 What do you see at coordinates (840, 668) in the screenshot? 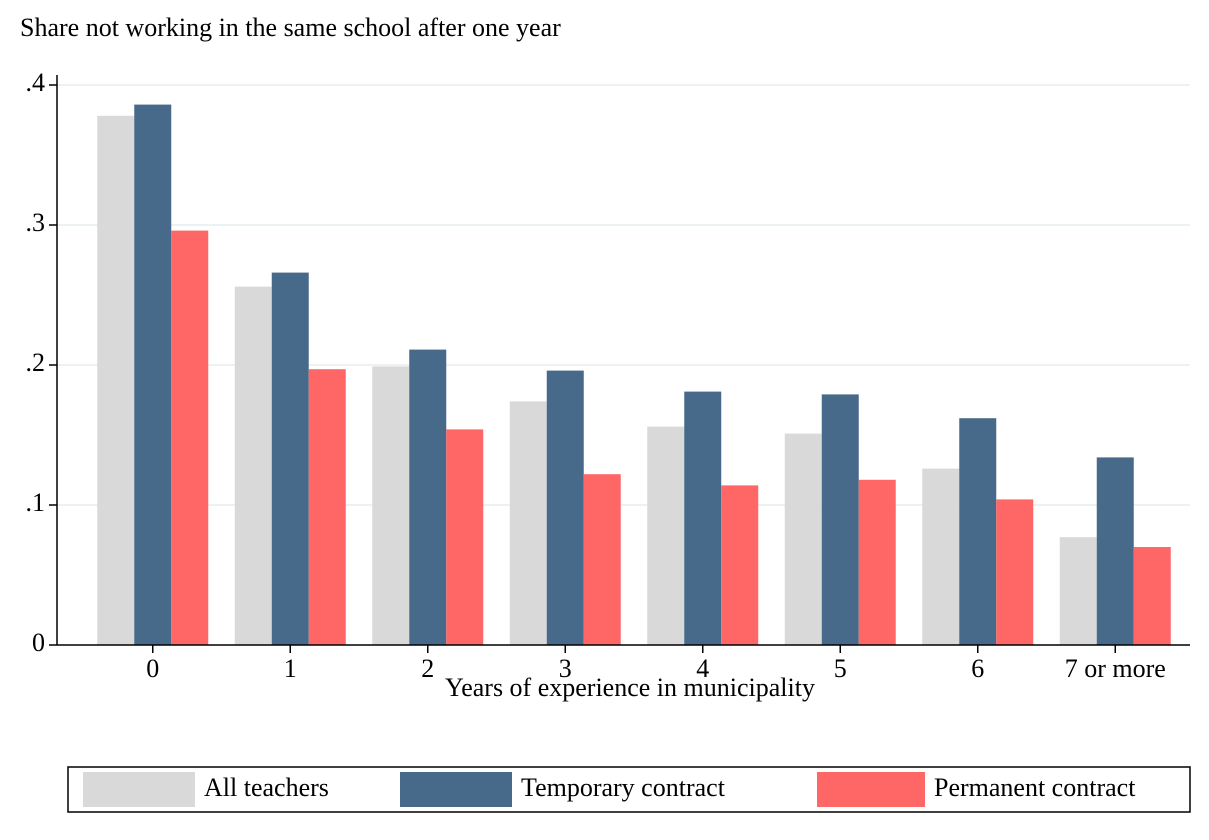
I see `x-tick-label: 5` at bounding box center [840, 668].